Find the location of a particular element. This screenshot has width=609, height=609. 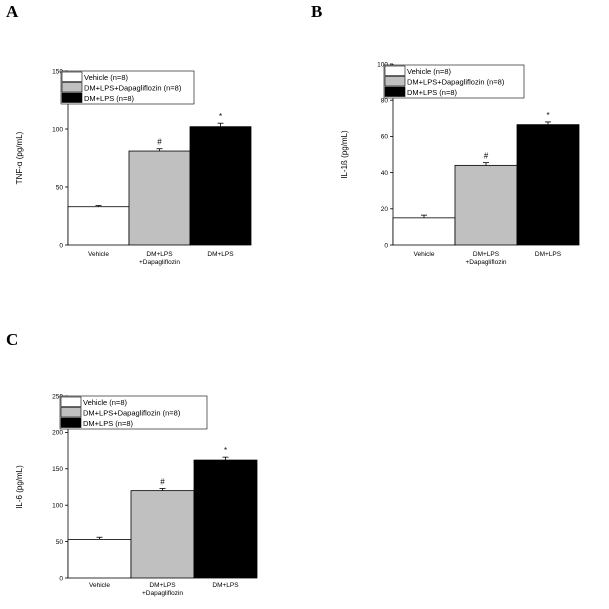

y-tick-label-b: 80 is located at coordinates (385, 101).